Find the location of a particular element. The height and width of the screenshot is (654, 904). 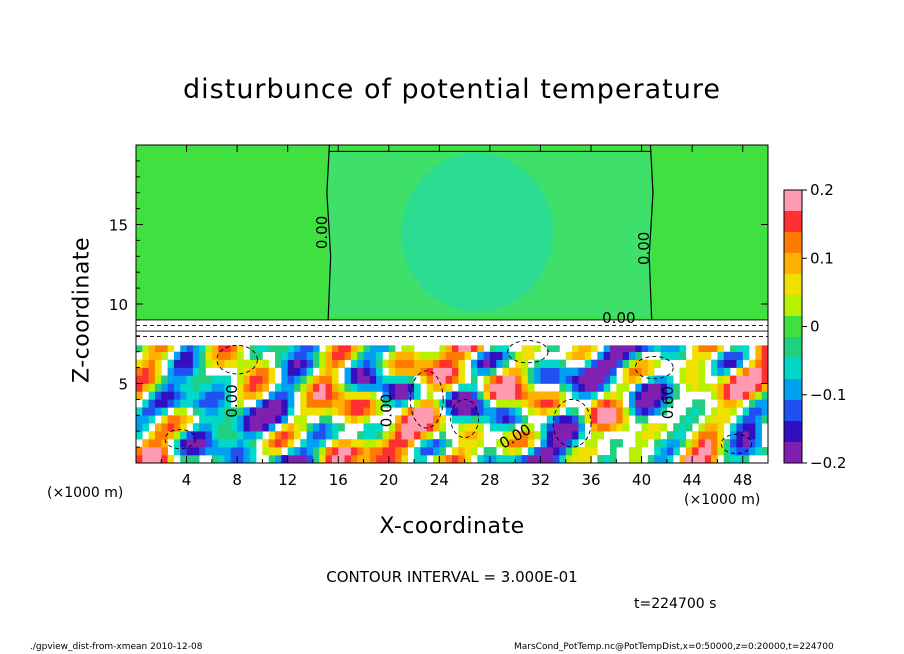

time-stamp: t=224700 s is located at coordinates (675, 604).